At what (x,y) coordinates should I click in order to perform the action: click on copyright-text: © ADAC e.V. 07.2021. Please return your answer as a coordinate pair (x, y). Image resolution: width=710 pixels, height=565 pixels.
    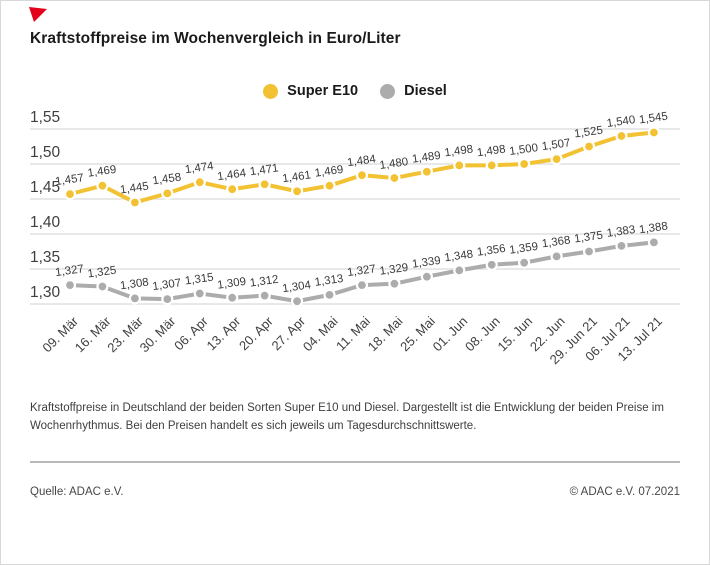
    Looking at the image, I should click on (624, 492).